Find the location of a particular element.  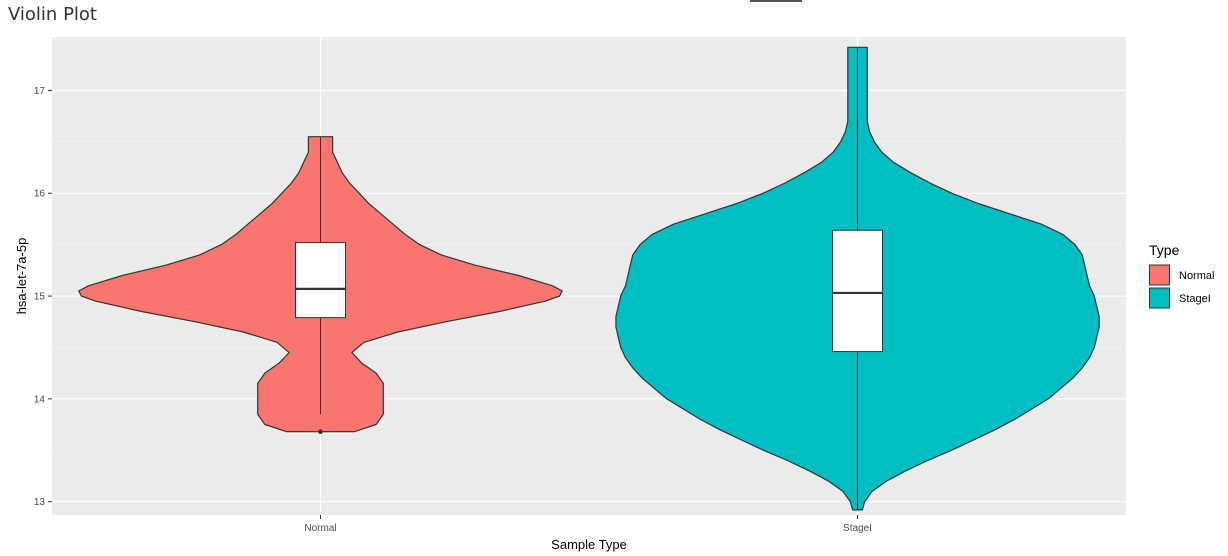

y-tick-label: 17 is located at coordinates (40, 91).